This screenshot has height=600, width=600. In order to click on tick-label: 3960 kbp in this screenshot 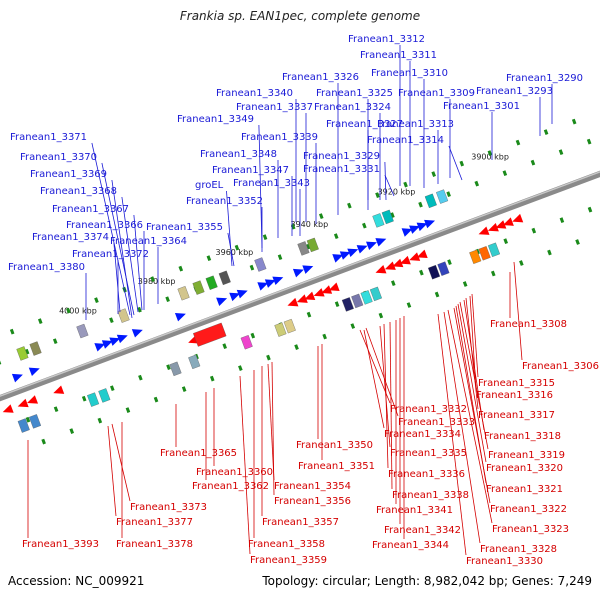, I will do `click(235, 252)`.